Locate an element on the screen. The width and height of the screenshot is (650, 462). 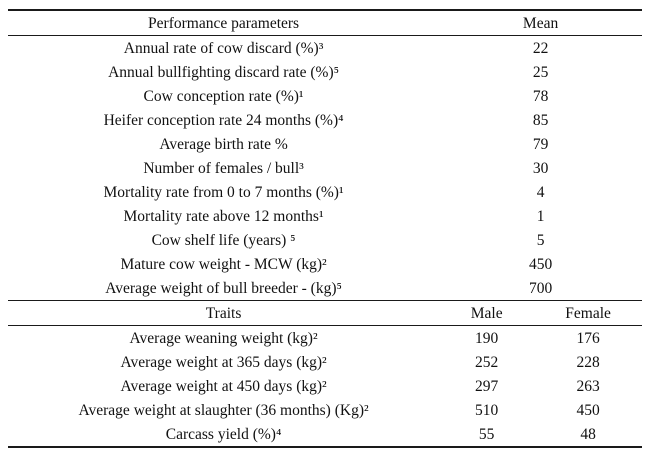
mean-value: 25 is located at coordinates (540, 72).